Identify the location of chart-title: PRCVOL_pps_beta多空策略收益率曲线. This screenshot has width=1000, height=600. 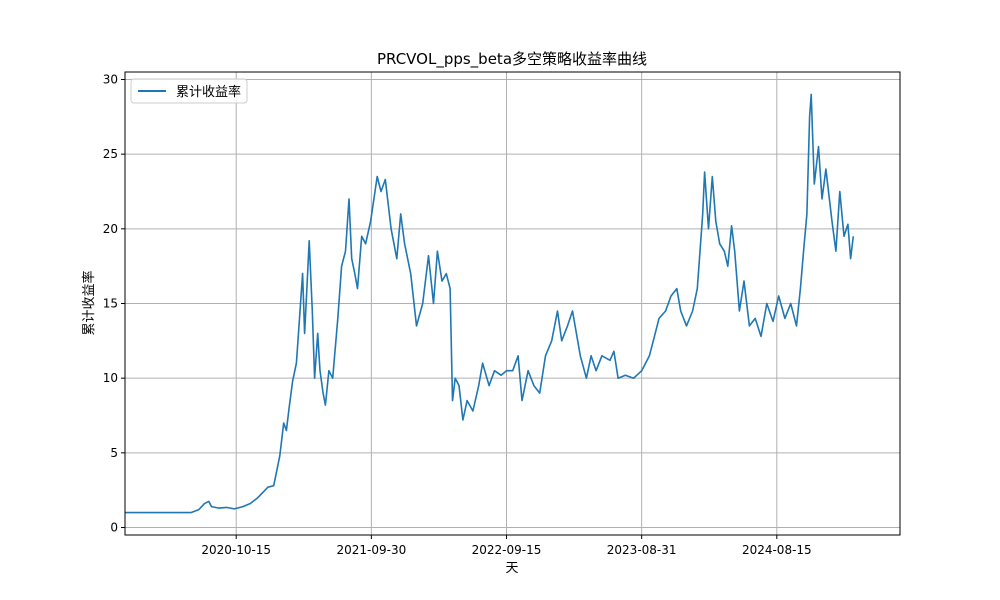
(512, 59).